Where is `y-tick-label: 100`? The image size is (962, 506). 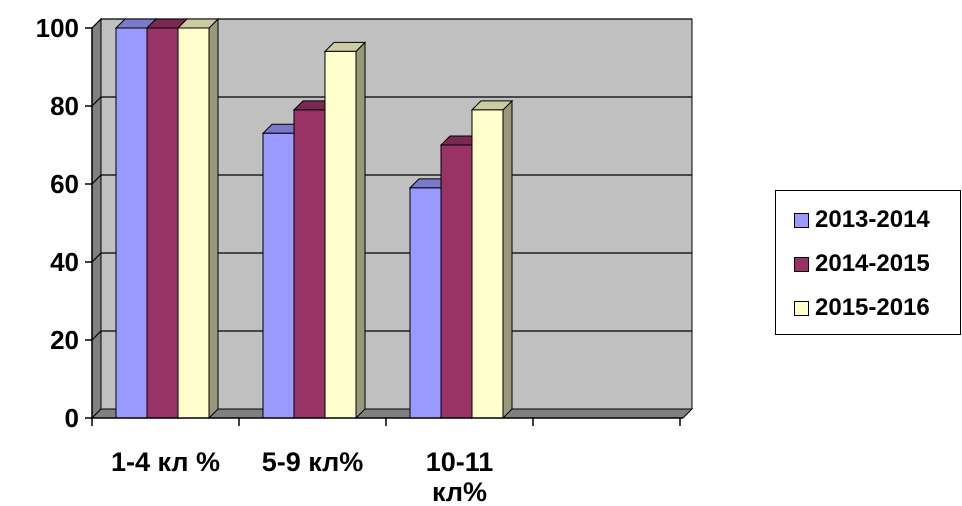
y-tick-label: 100 is located at coordinates (57, 28).